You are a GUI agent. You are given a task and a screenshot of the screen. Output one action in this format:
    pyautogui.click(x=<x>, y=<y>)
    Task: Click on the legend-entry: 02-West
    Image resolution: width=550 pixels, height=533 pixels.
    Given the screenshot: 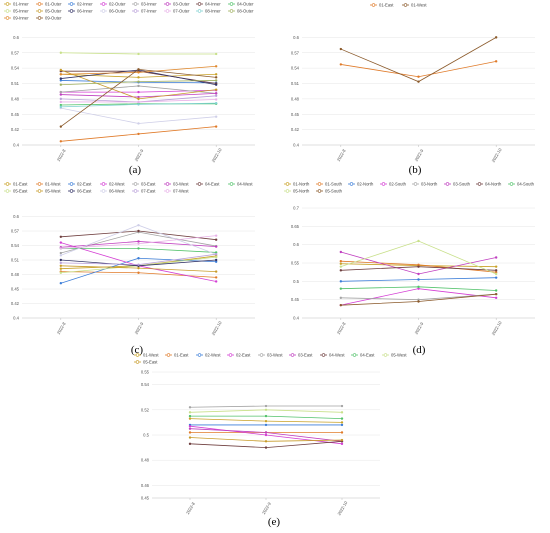 What is the action you would take?
    pyautogui.click(x=112, y=184)
    